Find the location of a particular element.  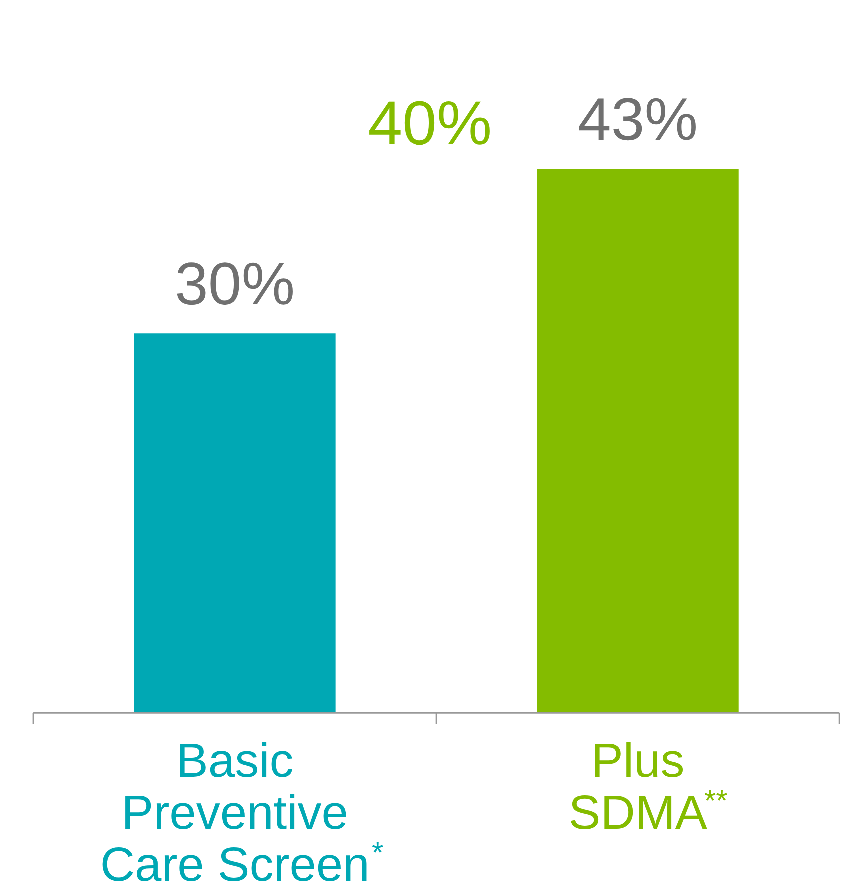

data-label: 30% is located at coordinates (235, 284).